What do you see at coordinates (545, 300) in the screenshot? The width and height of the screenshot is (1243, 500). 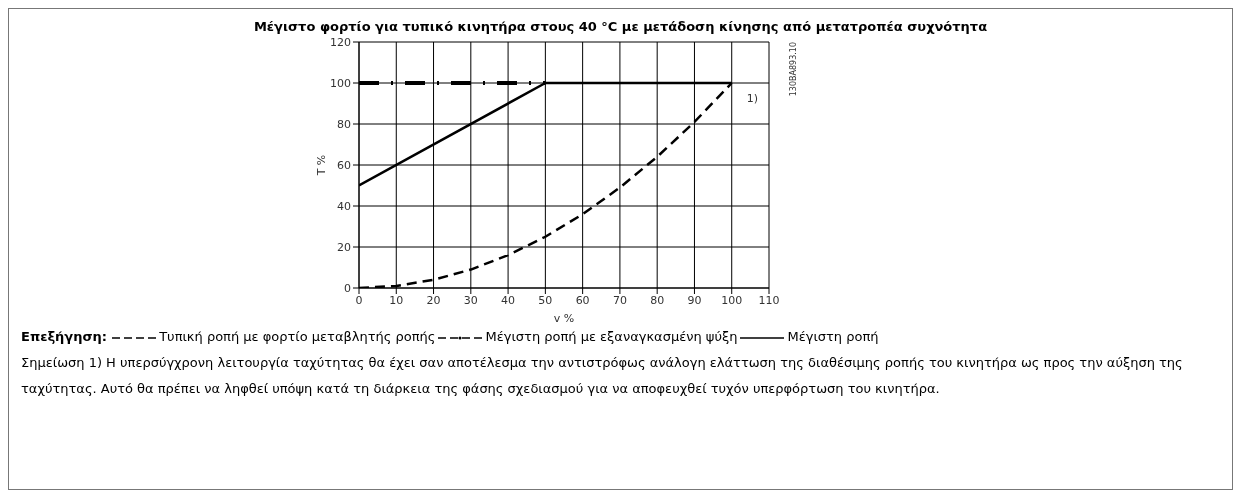 I see `x-tick-label: 50` at bounding box center [545, 300].